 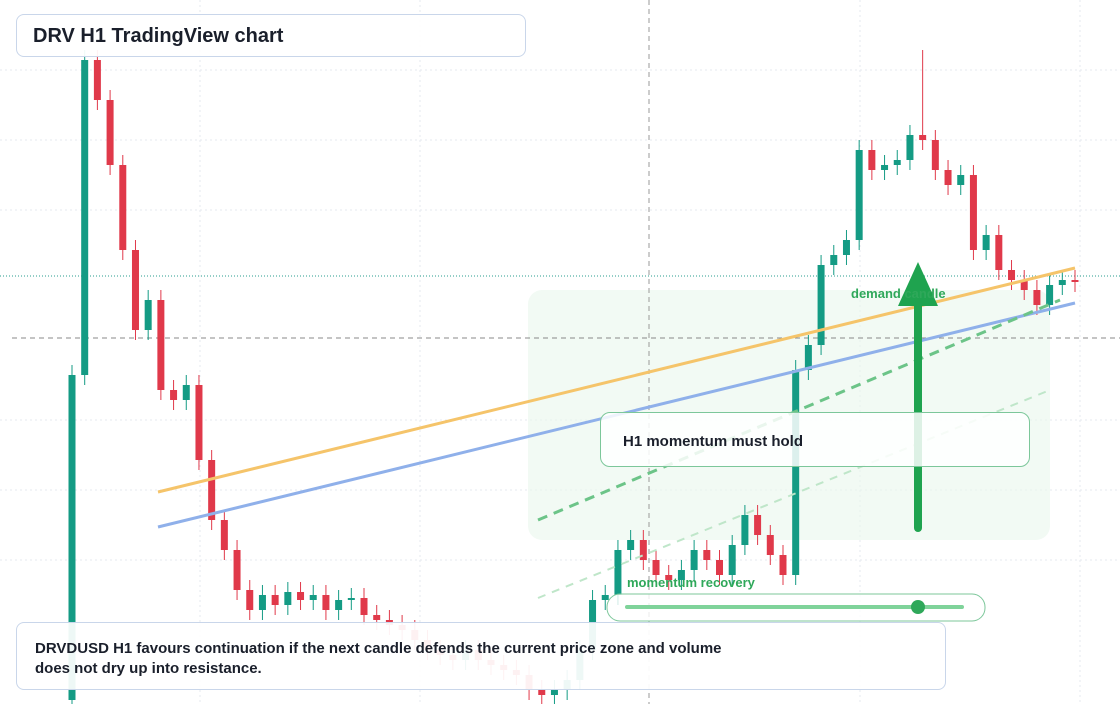 I want to click on slider-label: momentum recovery, so click(x=691, y=582).